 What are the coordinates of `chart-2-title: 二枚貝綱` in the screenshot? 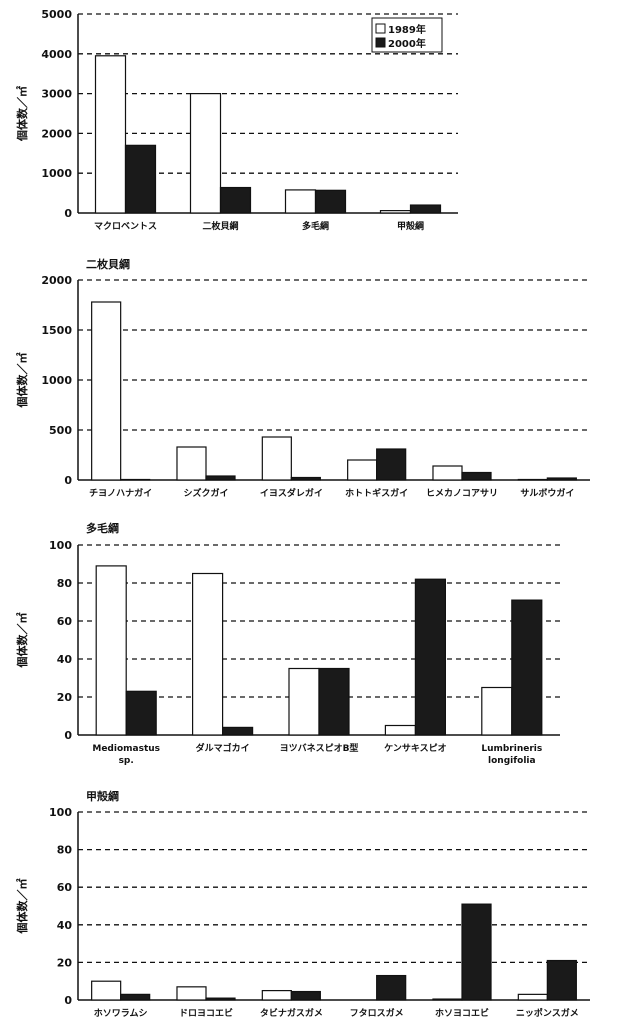 It's located at (108, 264).